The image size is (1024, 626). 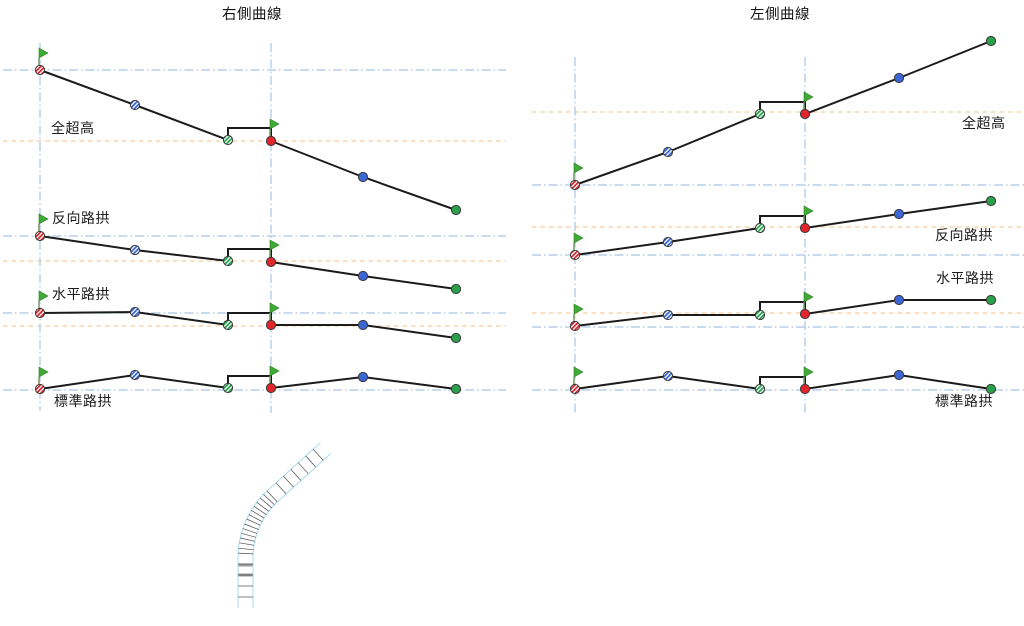 I want to click on label-left-full-superelevation: 全超高, so click(x=984, y=124).